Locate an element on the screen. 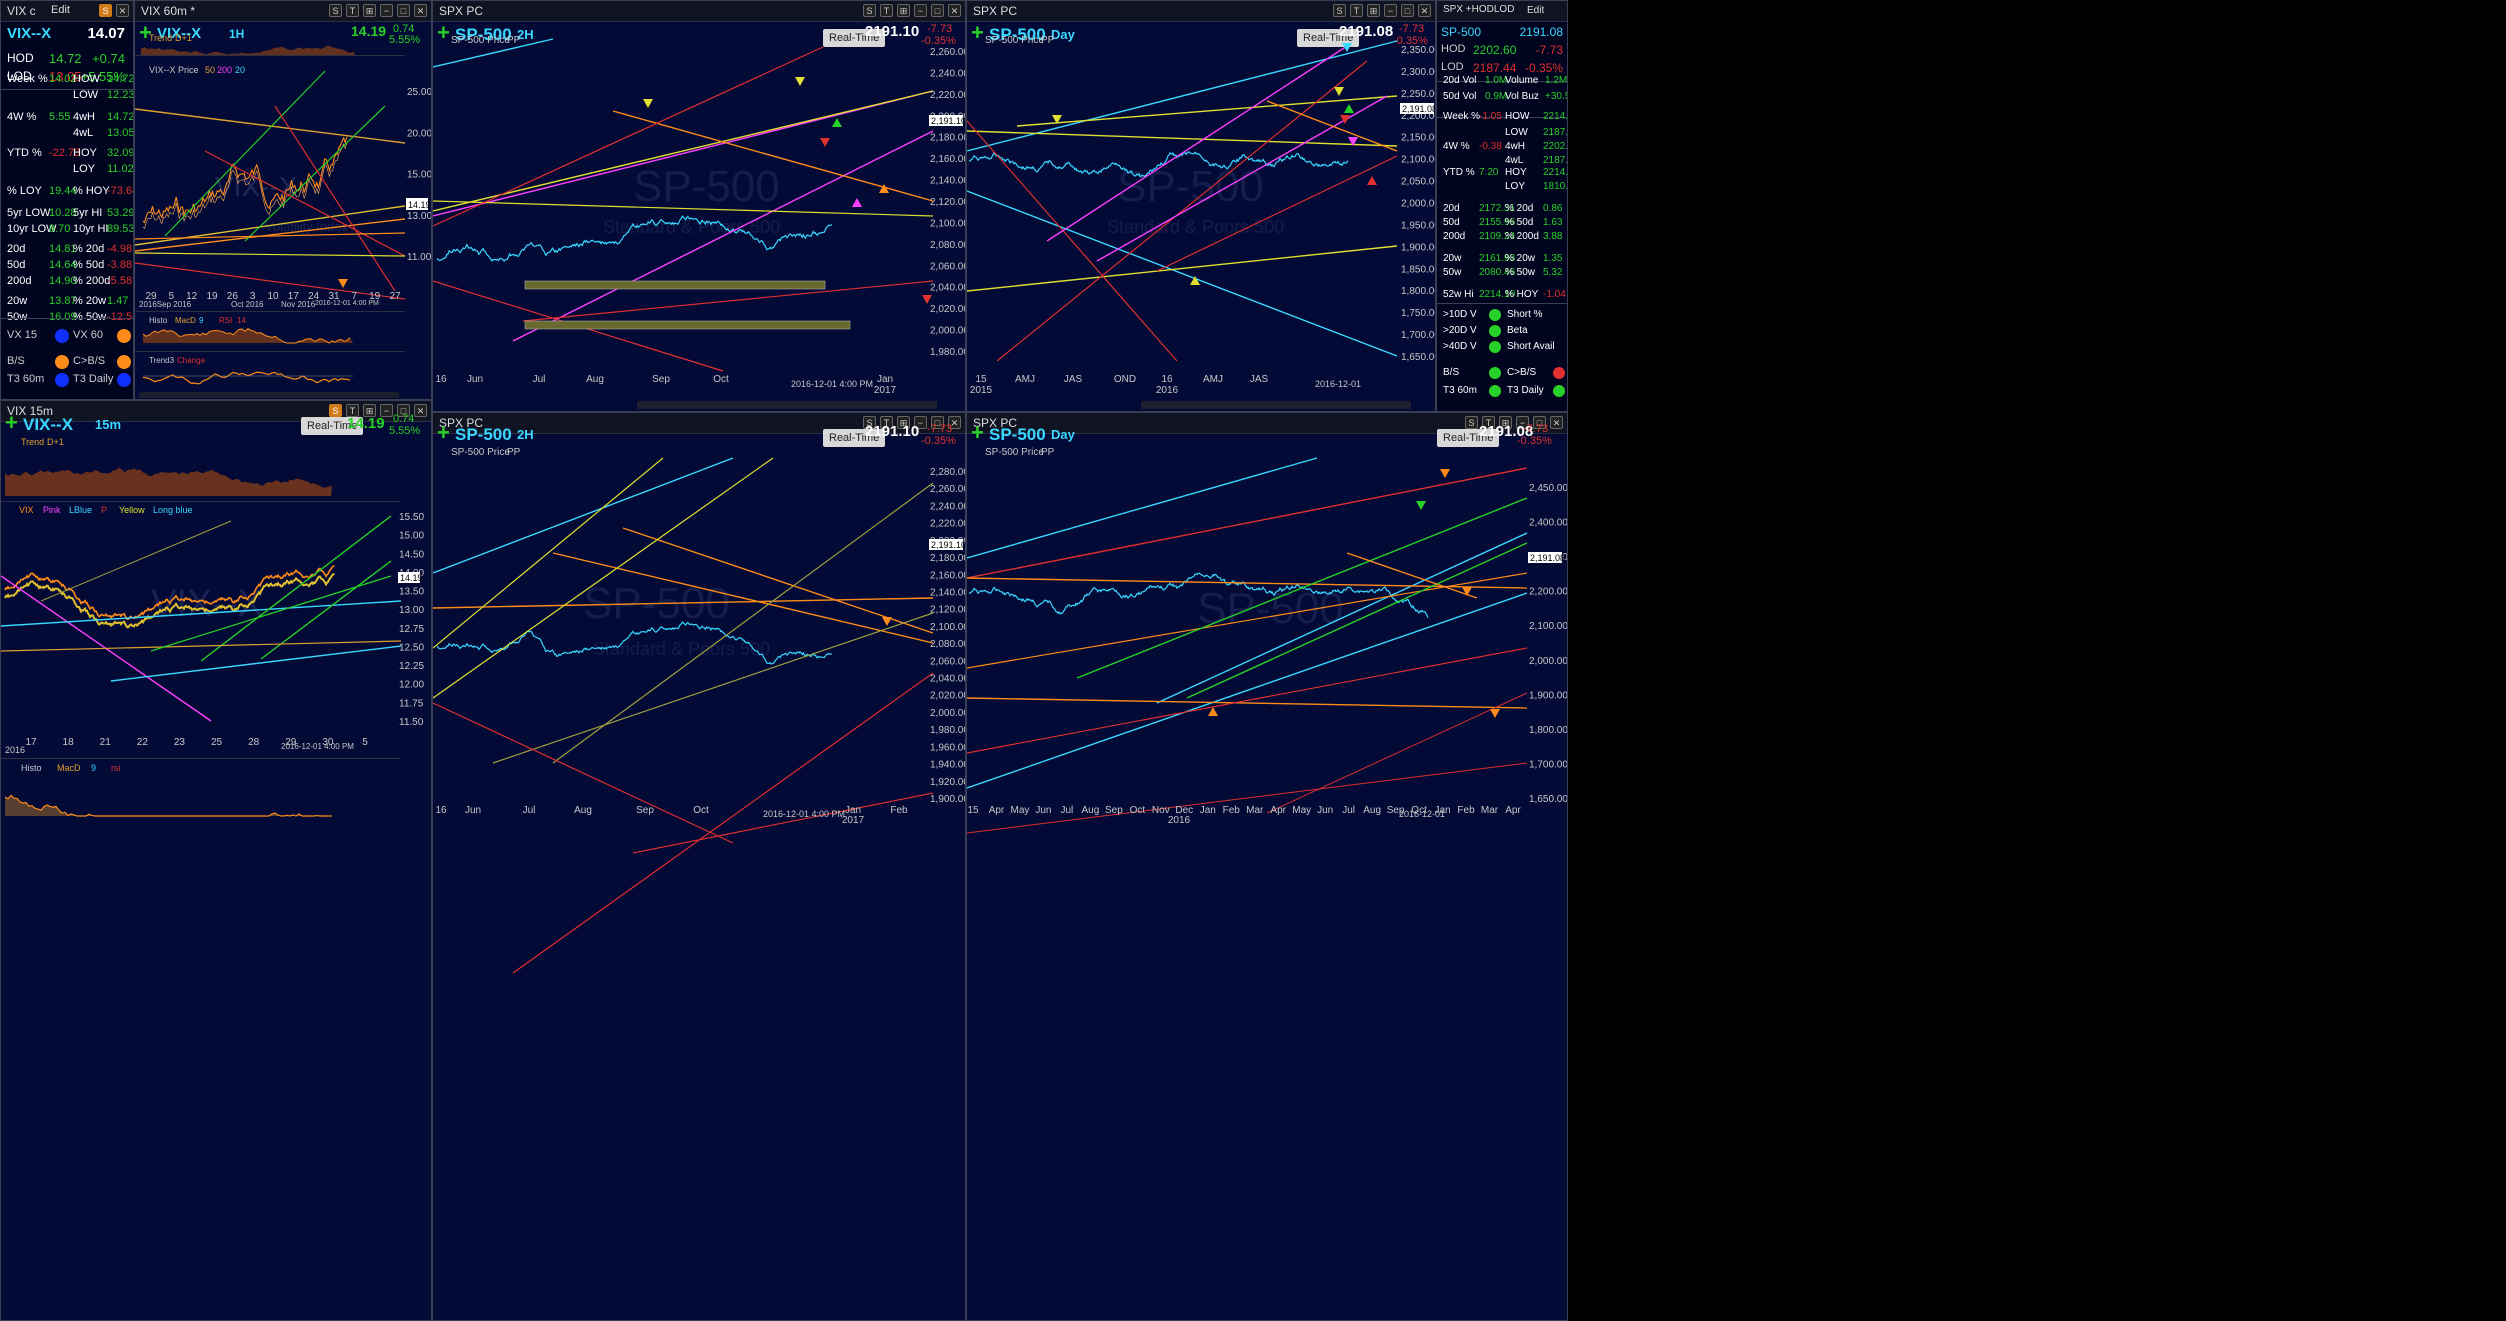 Image resolution: width=2506 pixels, height=1321 pixels. spx2h-b-titlebar: SPX PC S T ⊞ − □ ✕ is located at coordinates (699, 423).